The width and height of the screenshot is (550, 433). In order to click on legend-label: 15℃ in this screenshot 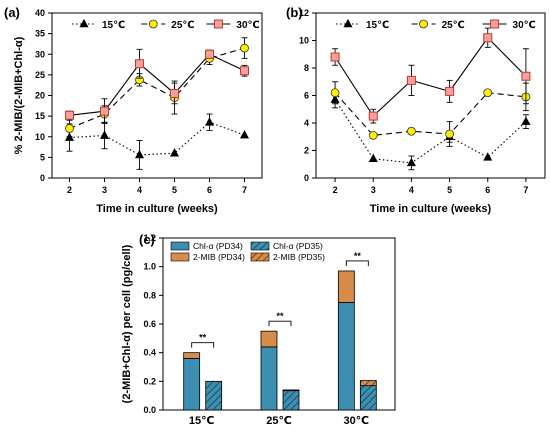, I will do `click(377, 25)`.